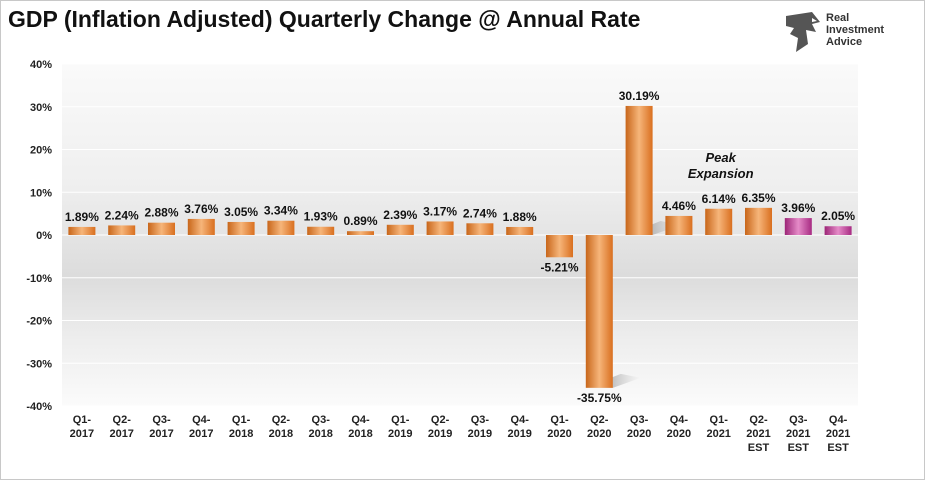 The image size is (925, 480). What do you see at coordinates (281, 211) in the screenshot?
I see `data-label: 3.34%` at bounding box center [281, 211].